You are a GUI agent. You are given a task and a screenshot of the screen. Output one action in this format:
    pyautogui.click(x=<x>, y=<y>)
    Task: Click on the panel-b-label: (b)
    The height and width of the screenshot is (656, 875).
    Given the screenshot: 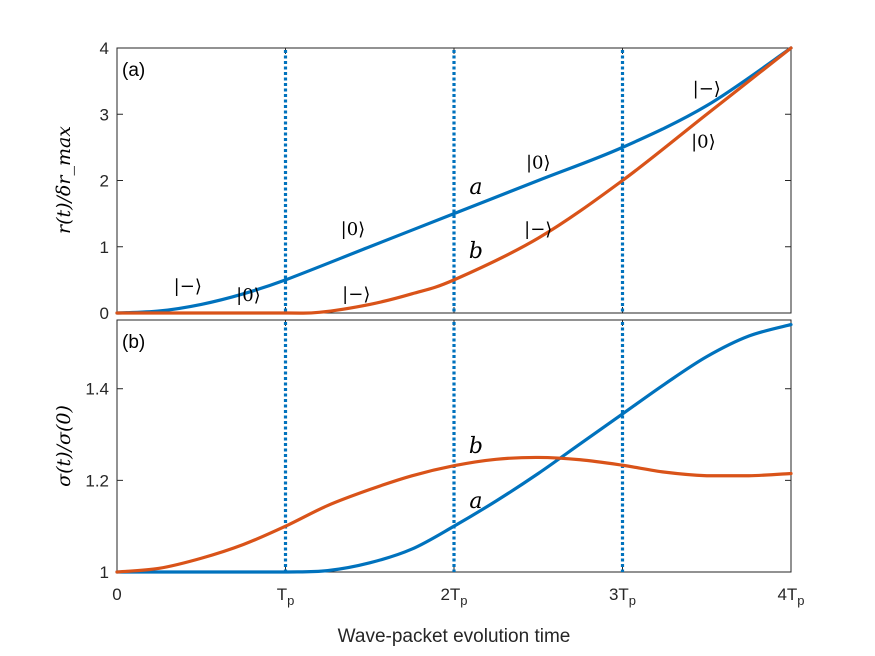 What is the action you would take?
    pyautogui.click(x=133, y=342)
    